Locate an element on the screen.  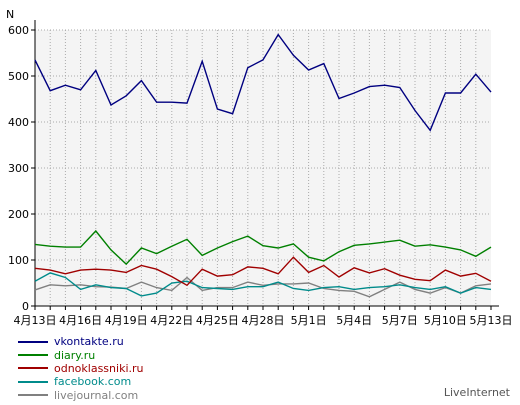
x-tick-label: 4月25日 is located at coordinates (217, 320).